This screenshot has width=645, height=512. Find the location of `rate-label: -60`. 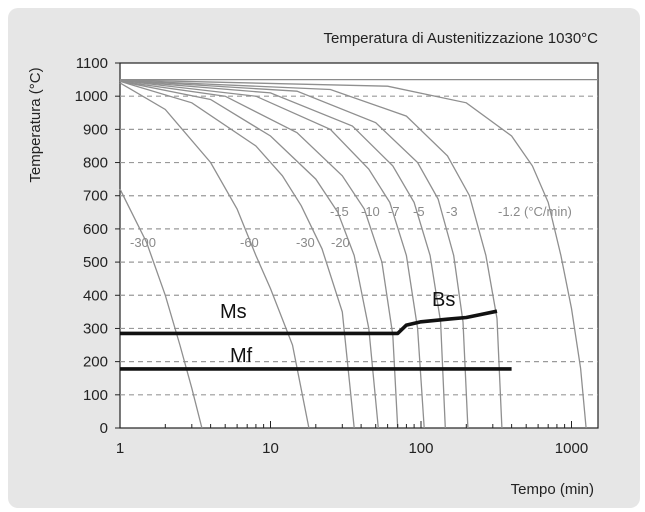

rate-label: -60 is located at coordinates (249, 242).